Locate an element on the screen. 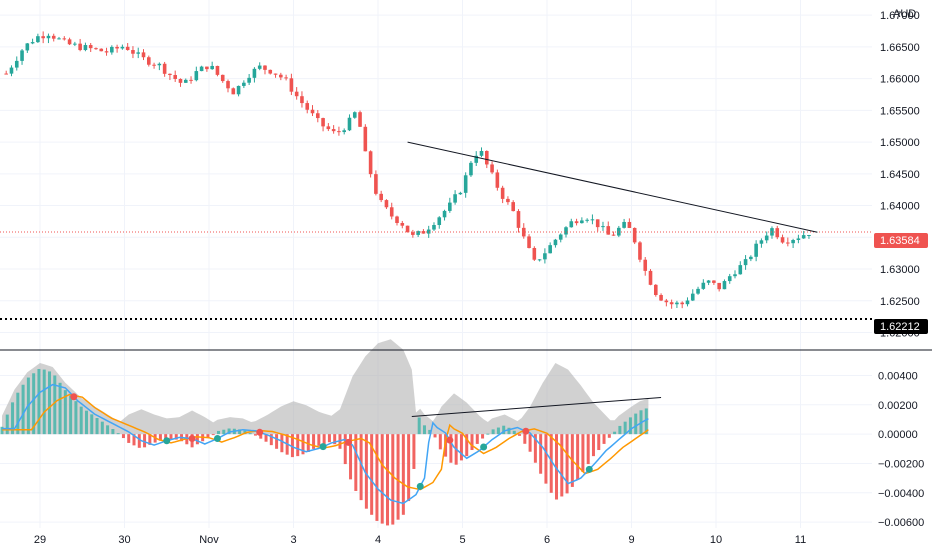  time-tick-label: 10 is located at coordinates (716, 540).